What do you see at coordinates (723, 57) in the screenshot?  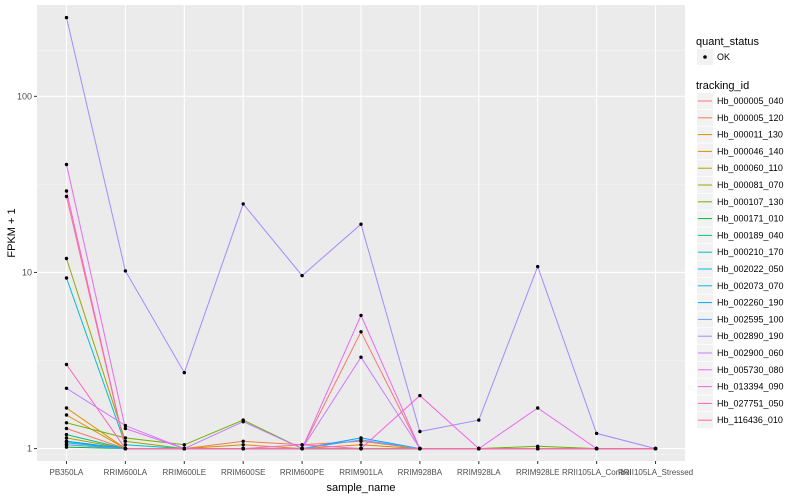 I see `legend-point-label: OK` at bounding box center [723, 57].